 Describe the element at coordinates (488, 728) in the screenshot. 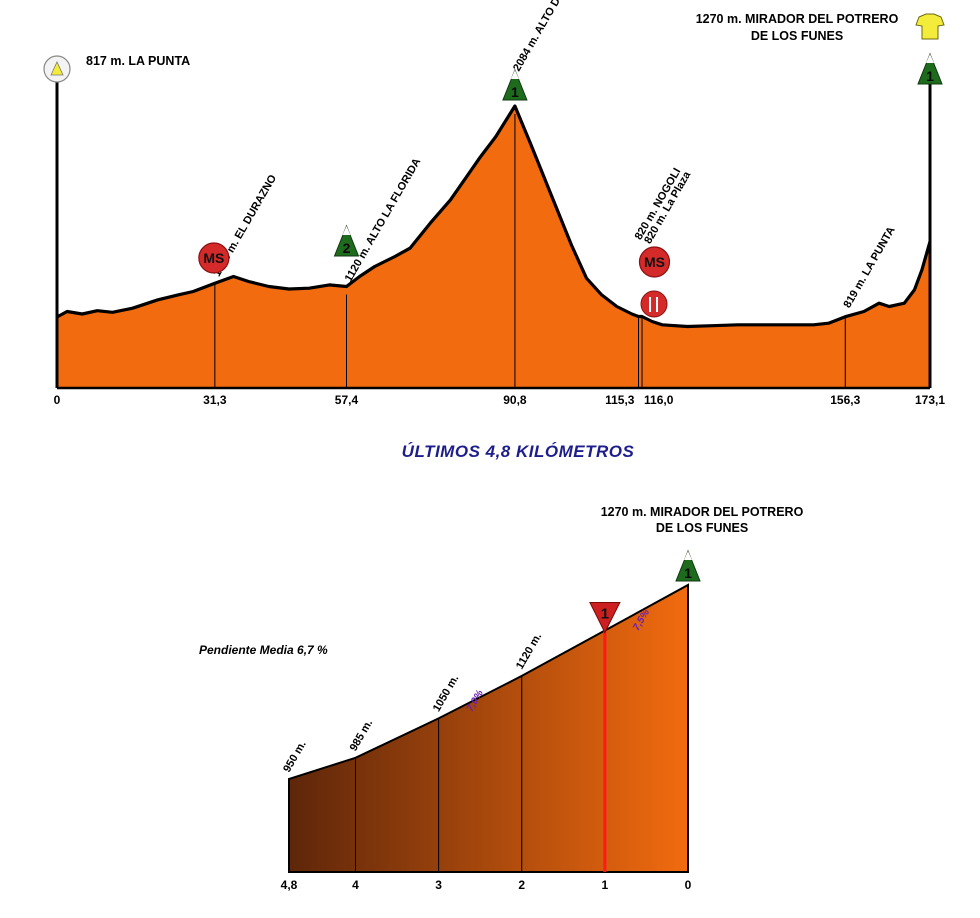

I see `final-km-area` at that location.